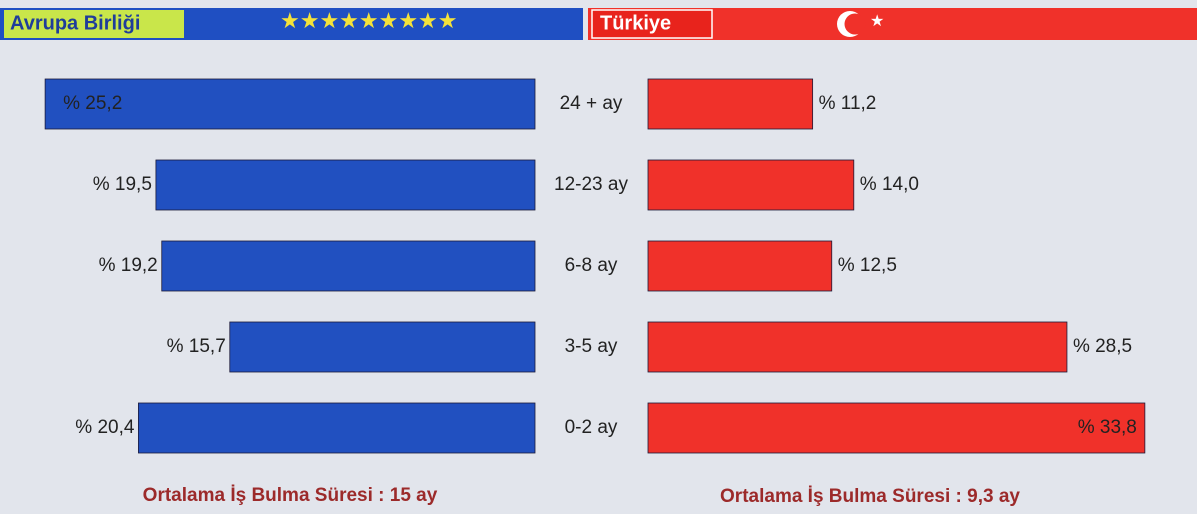  Describe the element at coordinates (591, 346) in the screenshot. I see `category-label: 3-5 ay` at that location.